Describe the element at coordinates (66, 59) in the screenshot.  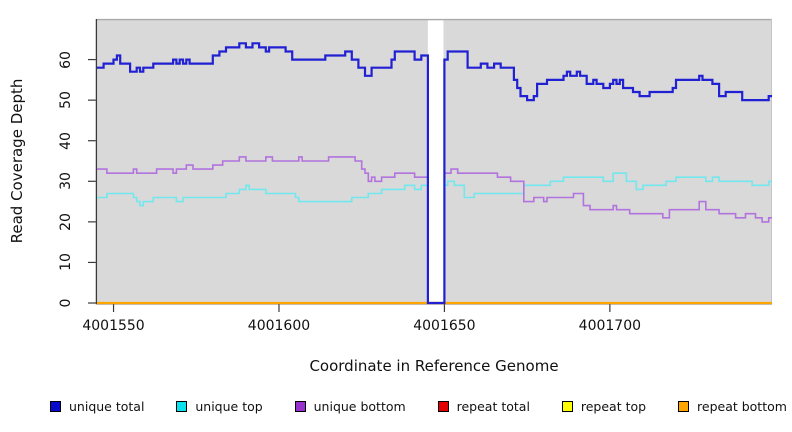
I see `y-tick-label: 60` at that location.